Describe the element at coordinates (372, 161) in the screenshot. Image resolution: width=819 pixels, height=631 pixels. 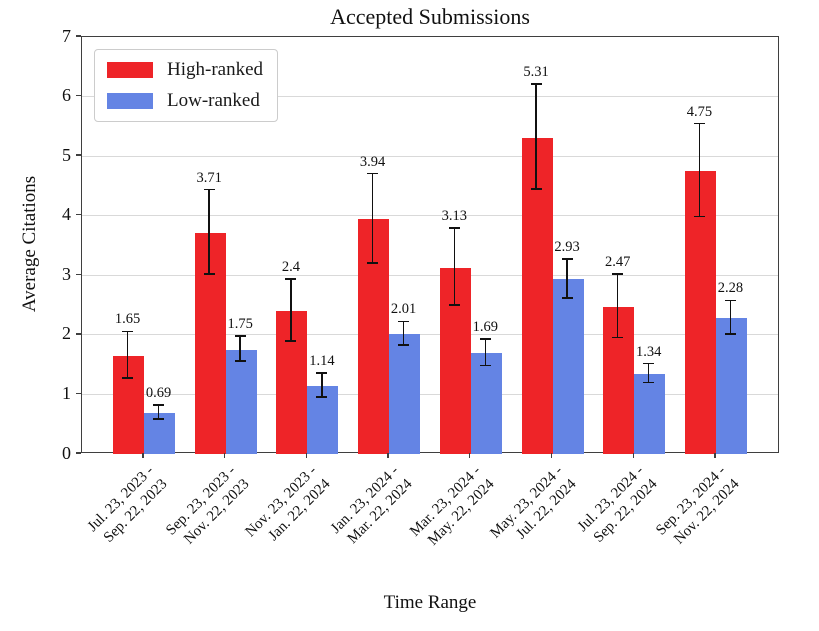
I see `value-label-high-3: 3.94` at that location.